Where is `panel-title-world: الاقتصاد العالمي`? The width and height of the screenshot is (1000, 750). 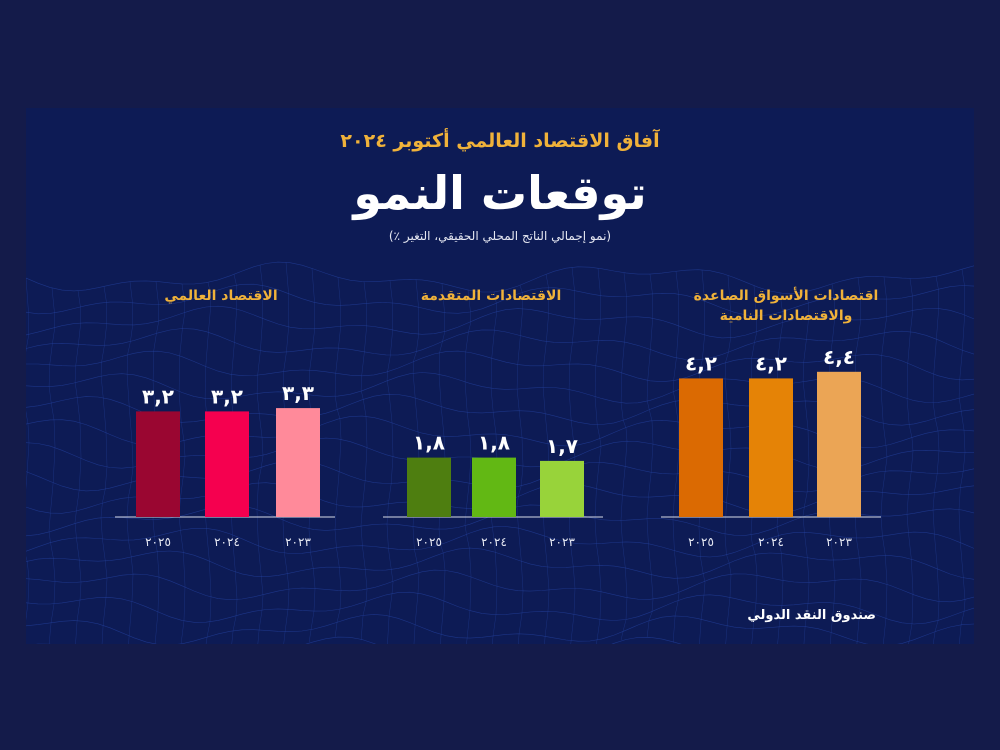
panel-title-world: الاقتصاد العالمي is located at coordinates (221, 296).